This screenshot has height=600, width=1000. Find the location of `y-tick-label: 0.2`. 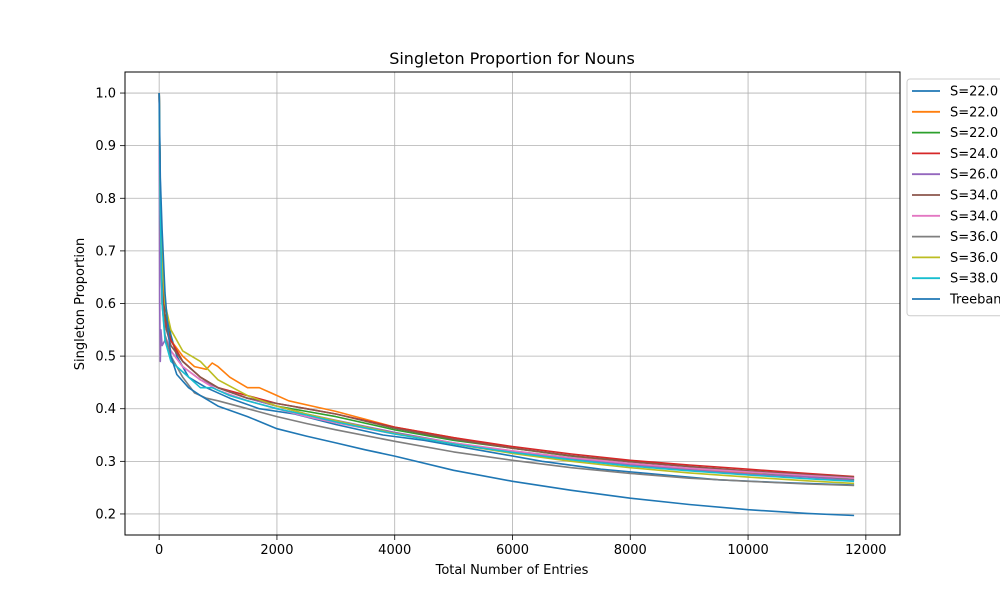

y-tick-label: 0.2 is located at coordinates (105, 514).